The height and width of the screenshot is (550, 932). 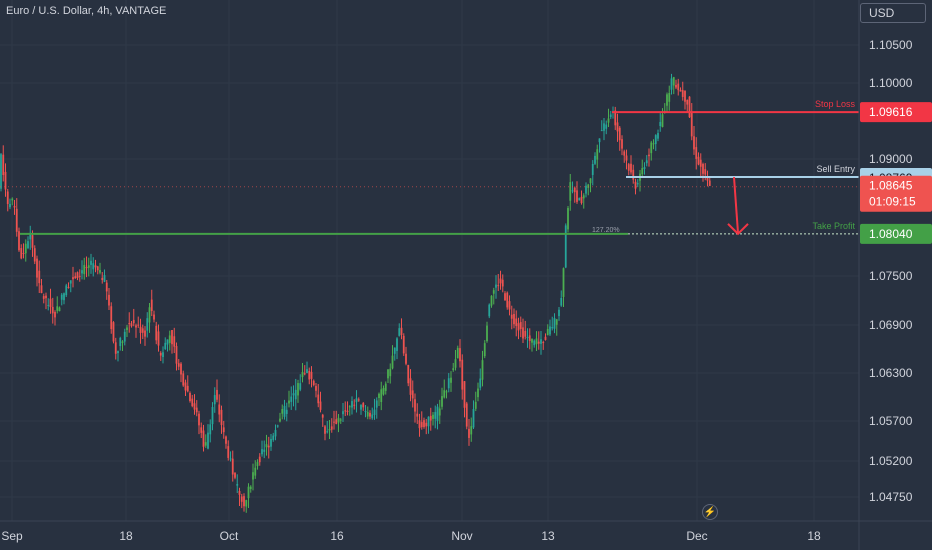 I want to click on x-tick-label: Sep, so click(x=12, y=536).